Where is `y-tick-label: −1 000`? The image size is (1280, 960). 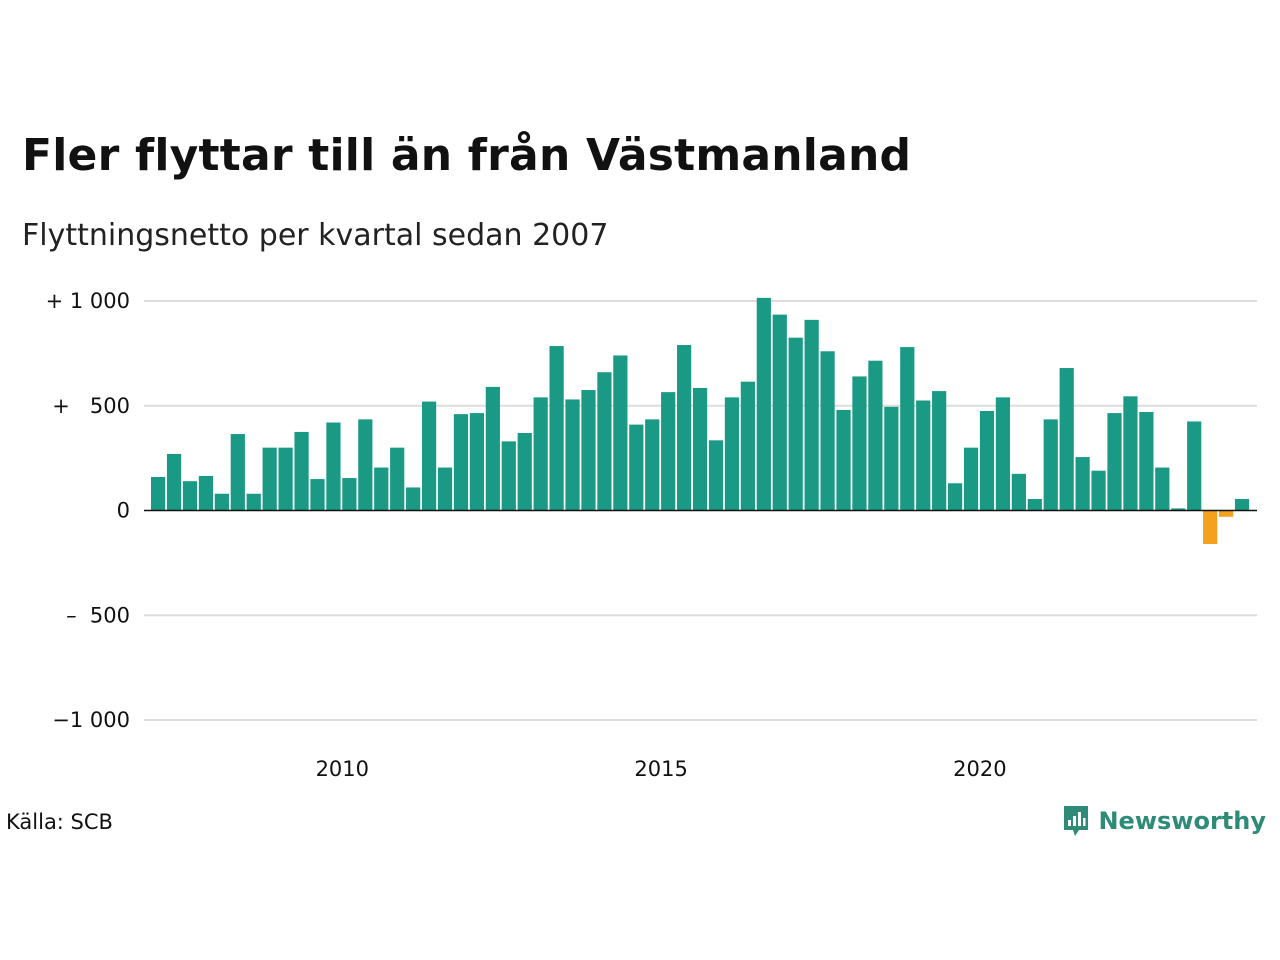
y-tick-label: −1 000 is located at coordinates (91, 720).